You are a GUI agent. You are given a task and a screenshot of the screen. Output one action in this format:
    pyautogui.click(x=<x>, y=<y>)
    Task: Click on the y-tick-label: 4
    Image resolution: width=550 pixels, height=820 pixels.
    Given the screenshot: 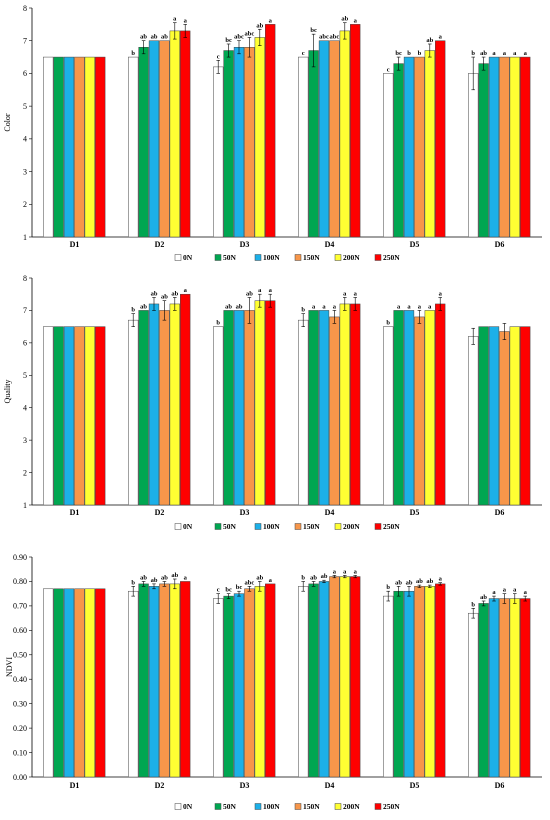 What is the action you would take?
    pyautogui.click(x=25, y=408)
    